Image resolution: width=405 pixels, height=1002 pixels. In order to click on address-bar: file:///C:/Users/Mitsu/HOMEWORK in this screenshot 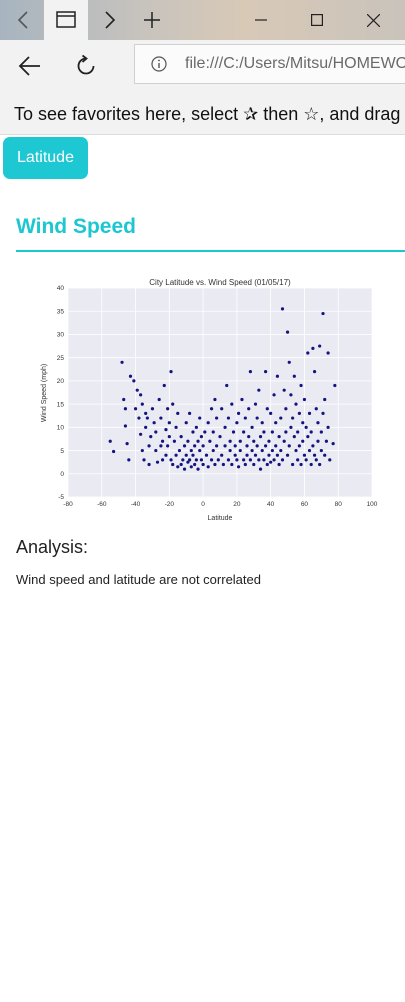, I will do `click(269, 64)`.